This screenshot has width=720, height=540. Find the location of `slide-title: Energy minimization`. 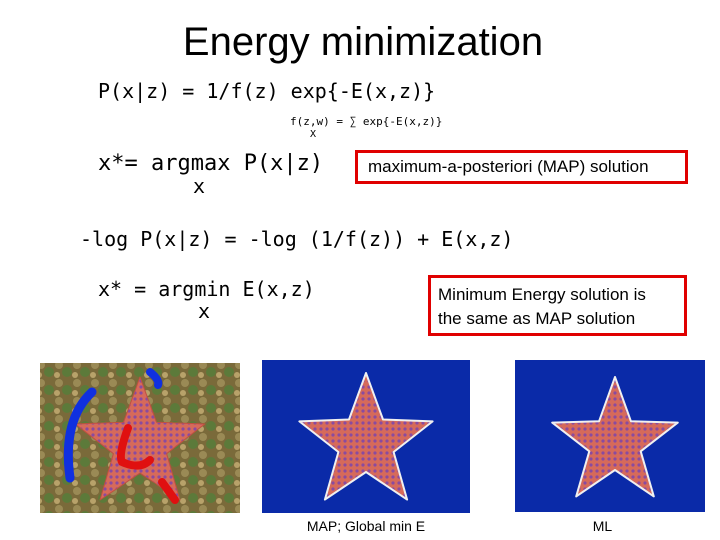

slide-title: Energy minimization is located at coordinates (363, 42).